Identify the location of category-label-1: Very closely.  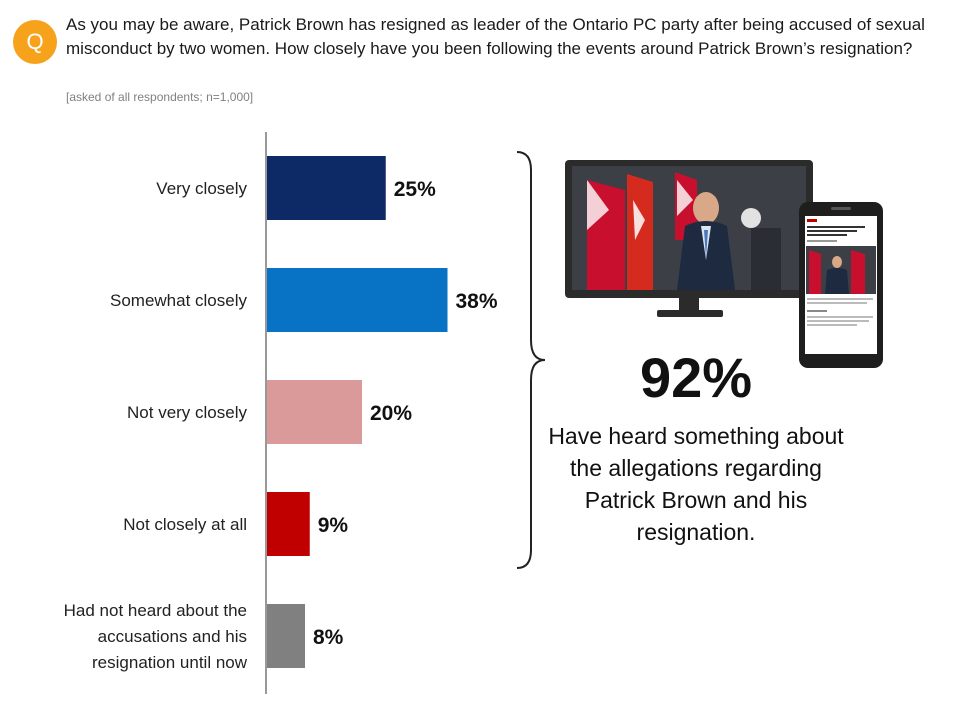
(201, 188).